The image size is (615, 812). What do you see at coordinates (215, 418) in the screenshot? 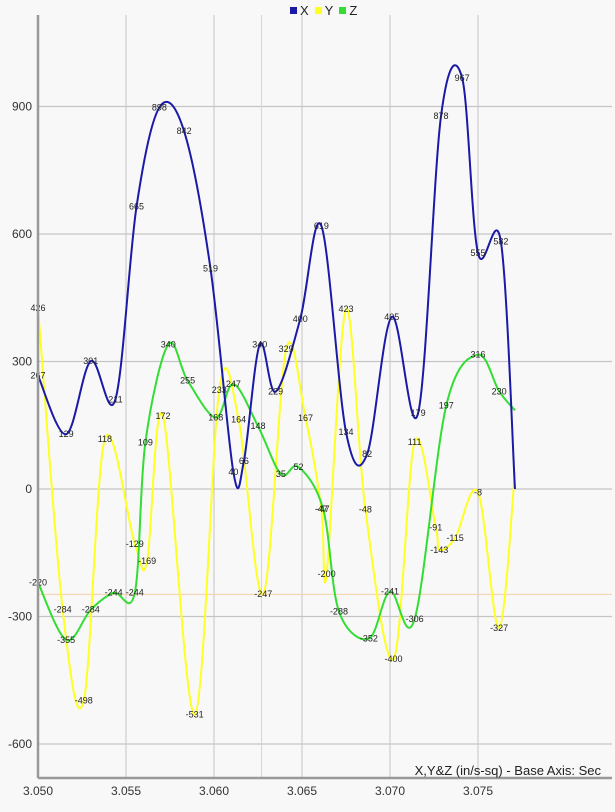
I see `data-point-label: 168` at bounding box center [215, 418].